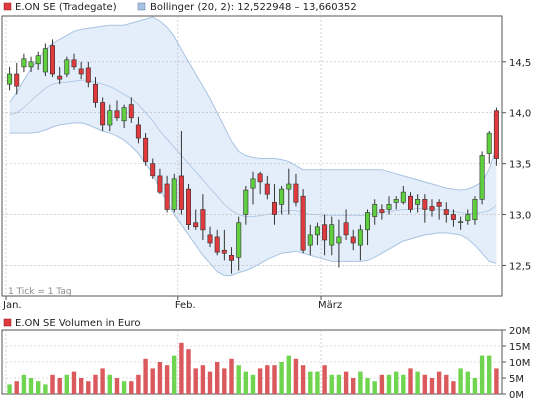 The height and width of the screenshot is (401, 545). What do you see at coordinates (40, 292) in the screenshot?
I see `tick-note: 1 Tick = 1 Tag` at bounding box center [40, 292].